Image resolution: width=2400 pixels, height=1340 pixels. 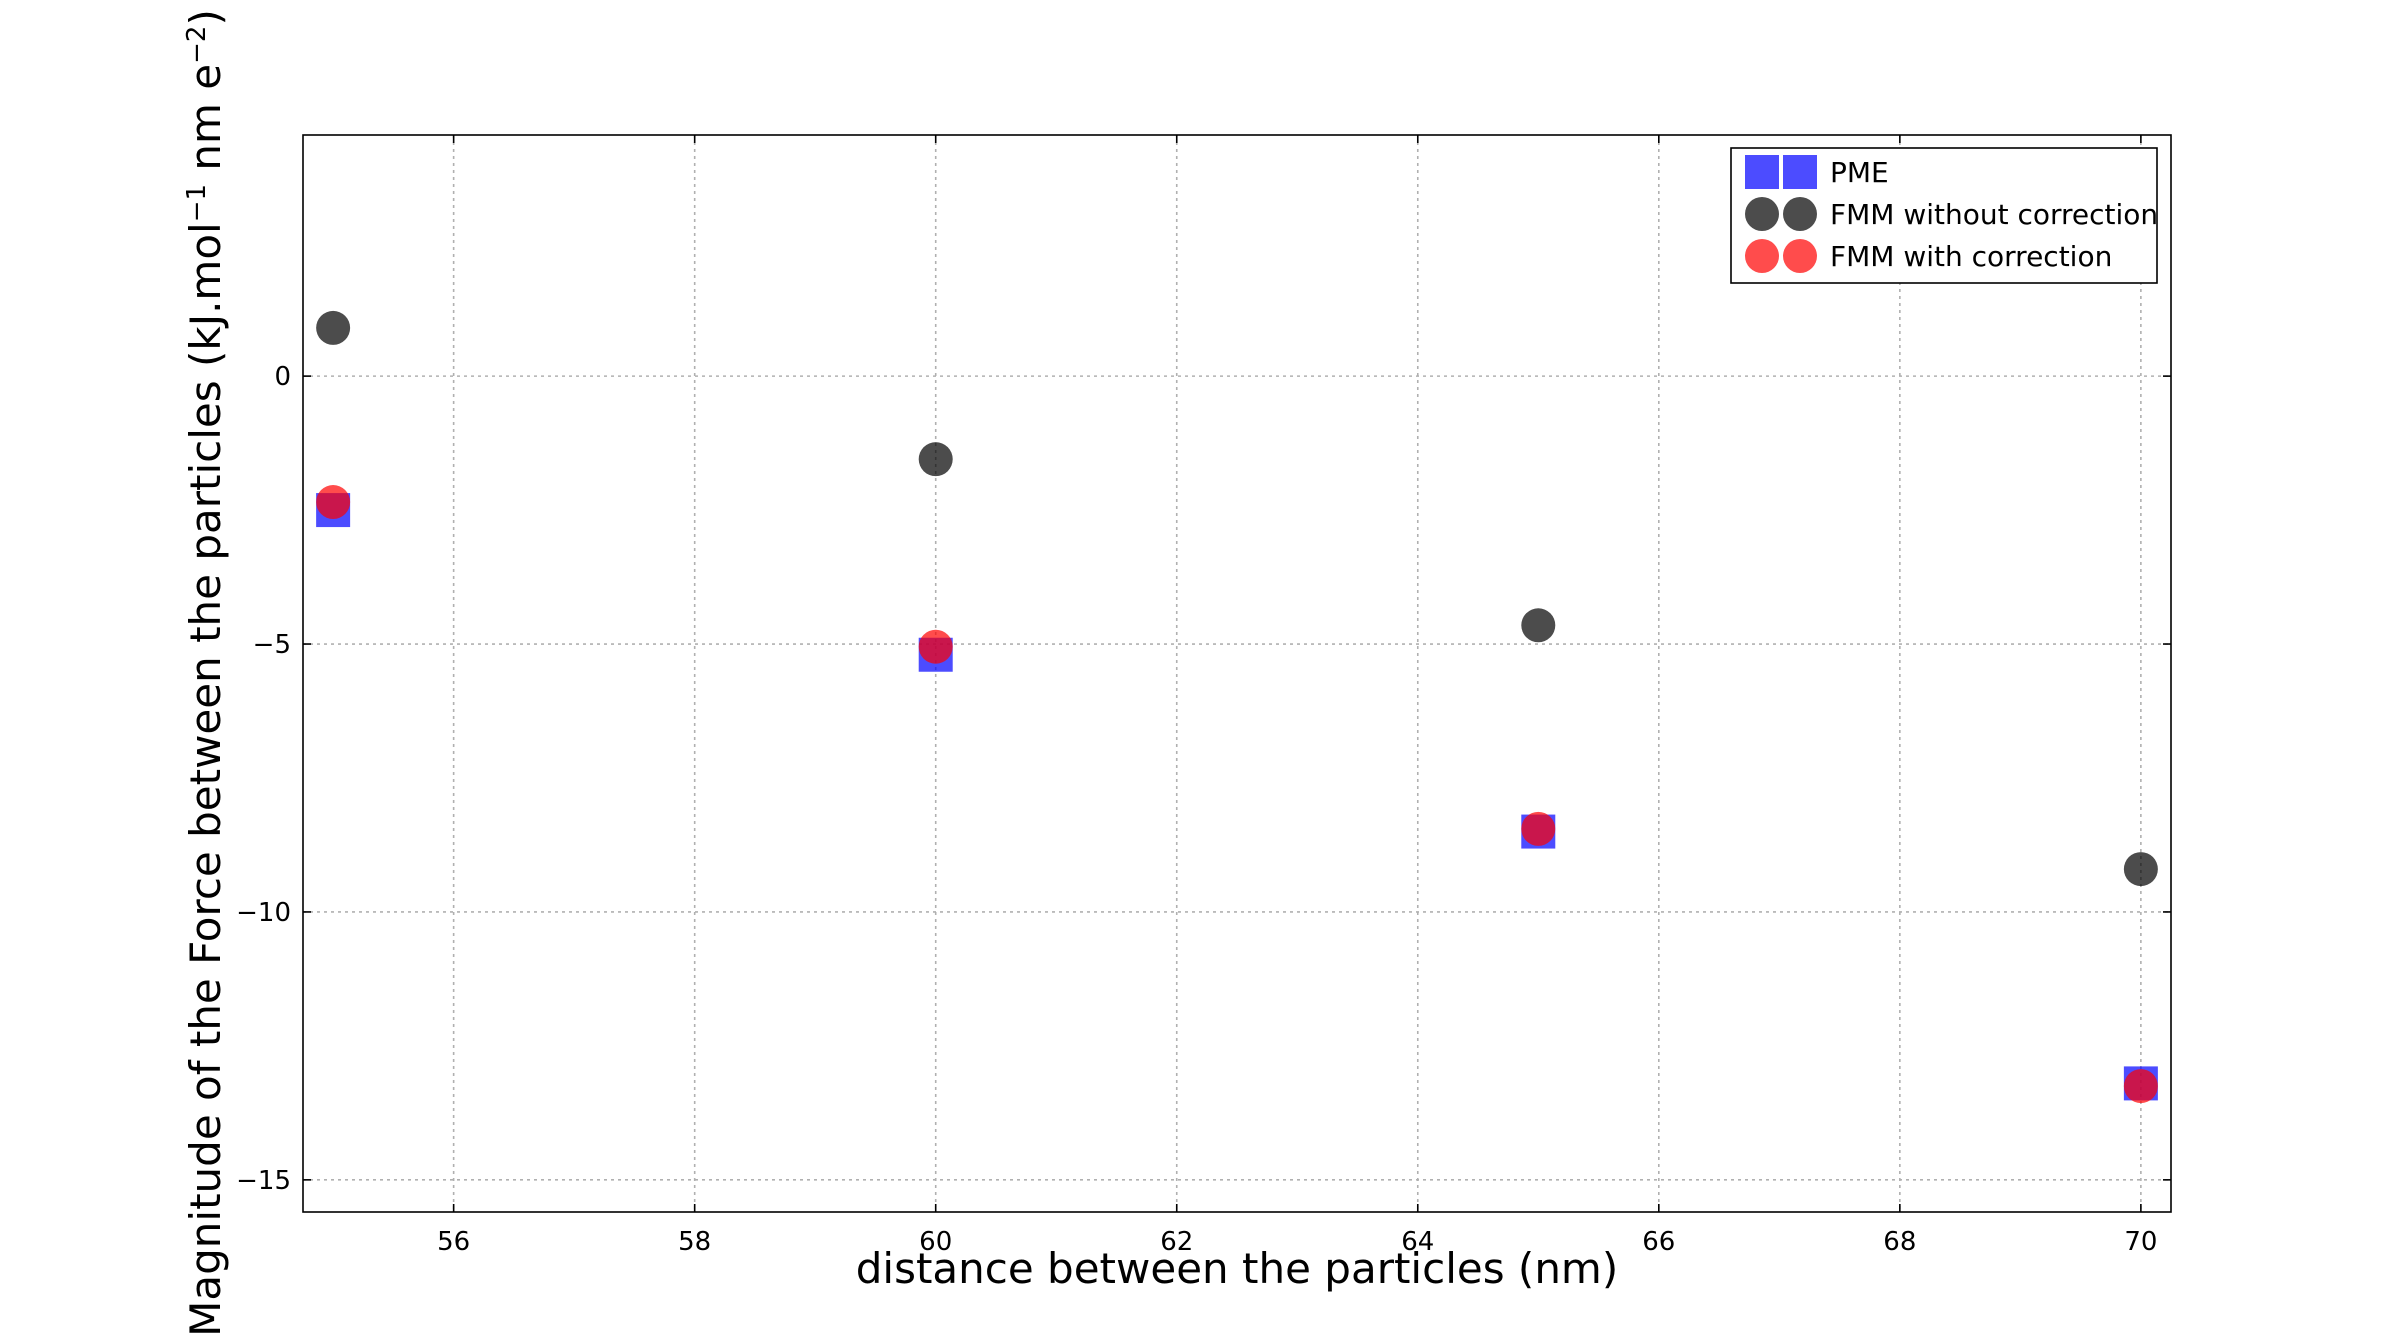 What do you see at coordinates (282, 377) in the screenshot?
I see `y-tick-label: 0` at bounding box center [282, 377].